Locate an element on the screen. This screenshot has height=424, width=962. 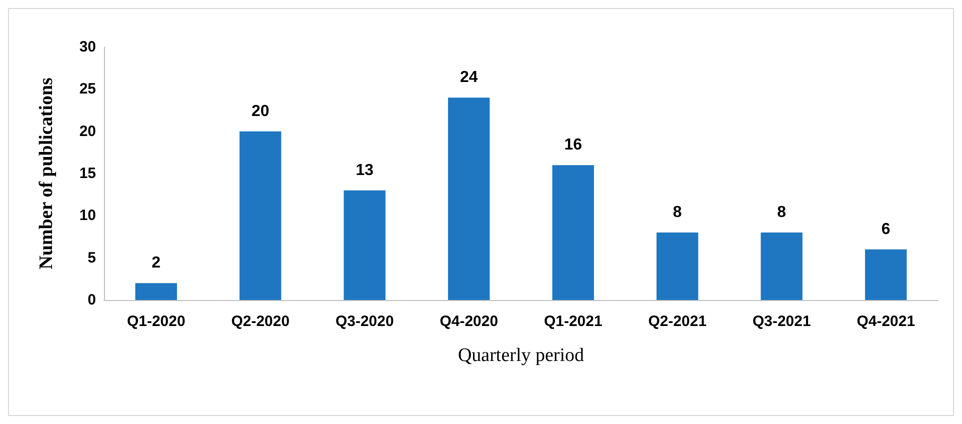
y-tick-label: 25 is located at coordinates (87, 89).